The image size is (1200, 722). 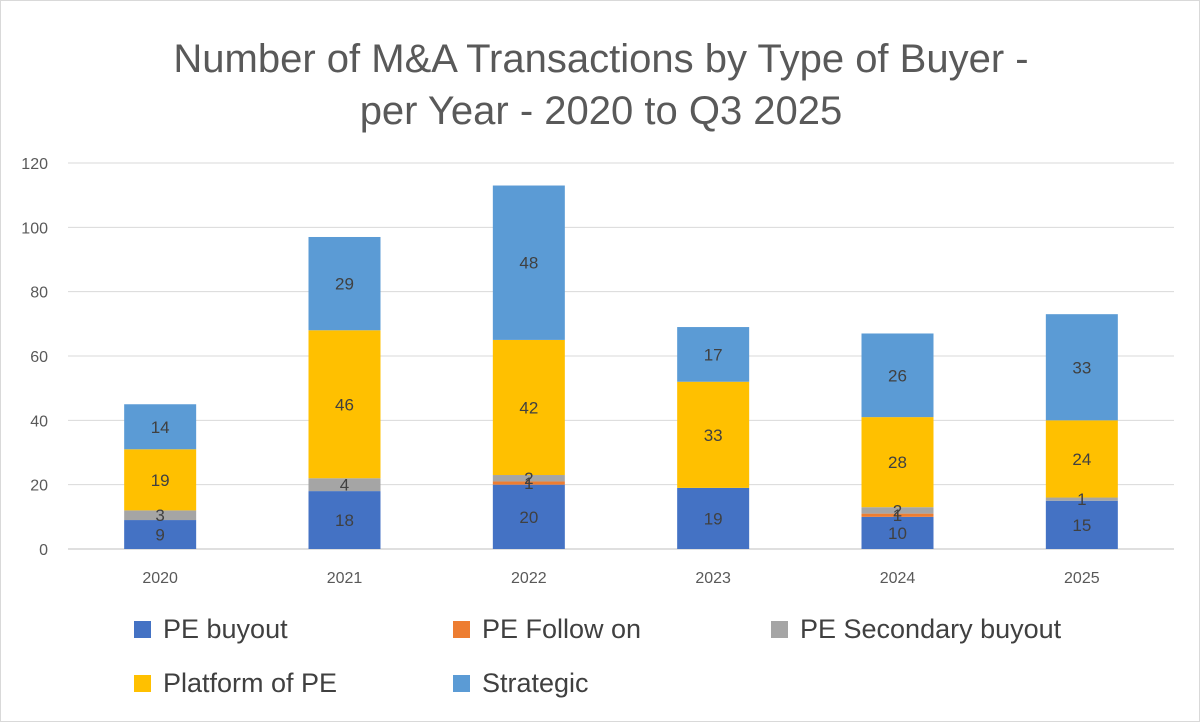 I want to click on data-label: 15, so click(x=1081, y=525).